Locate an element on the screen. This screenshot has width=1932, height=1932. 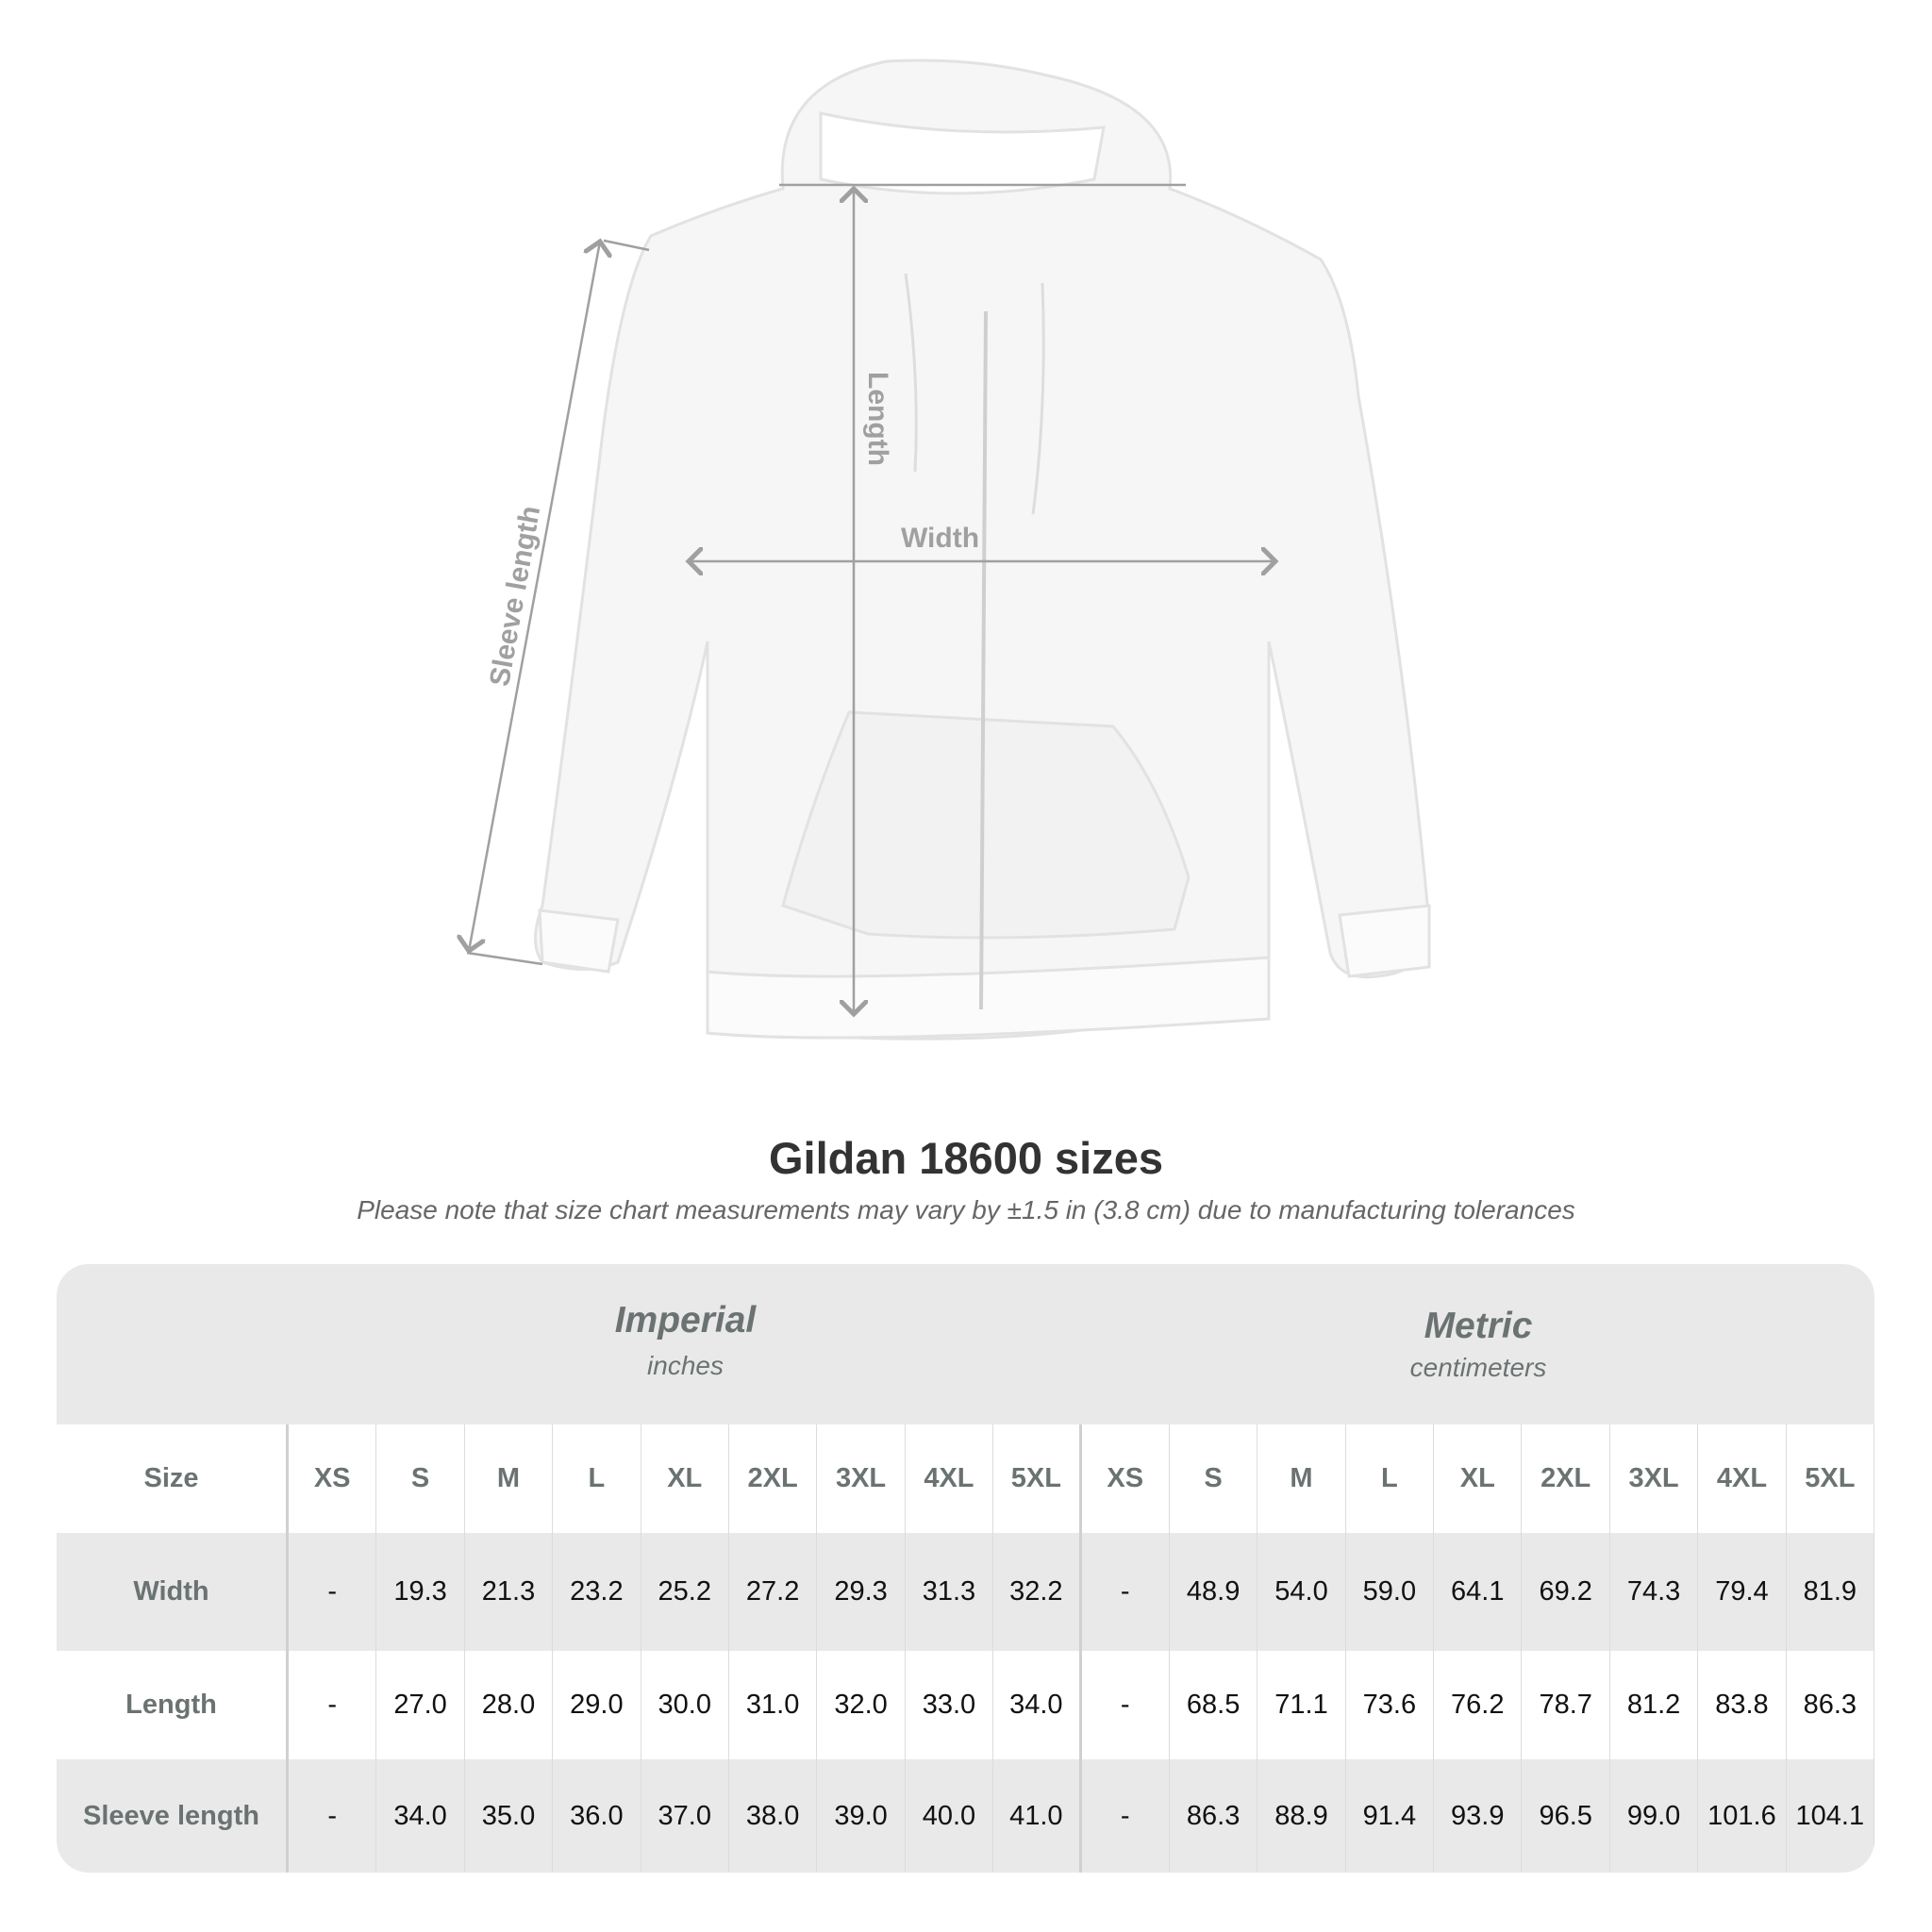
table-cell: 48.9 is located at coordinates (1214, 1592).